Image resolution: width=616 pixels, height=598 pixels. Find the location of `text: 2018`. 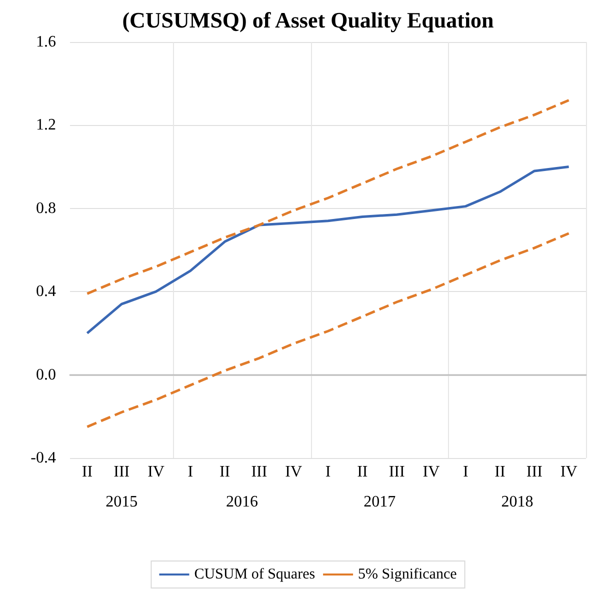

text: 2018 is located at coordinates (517, 502).